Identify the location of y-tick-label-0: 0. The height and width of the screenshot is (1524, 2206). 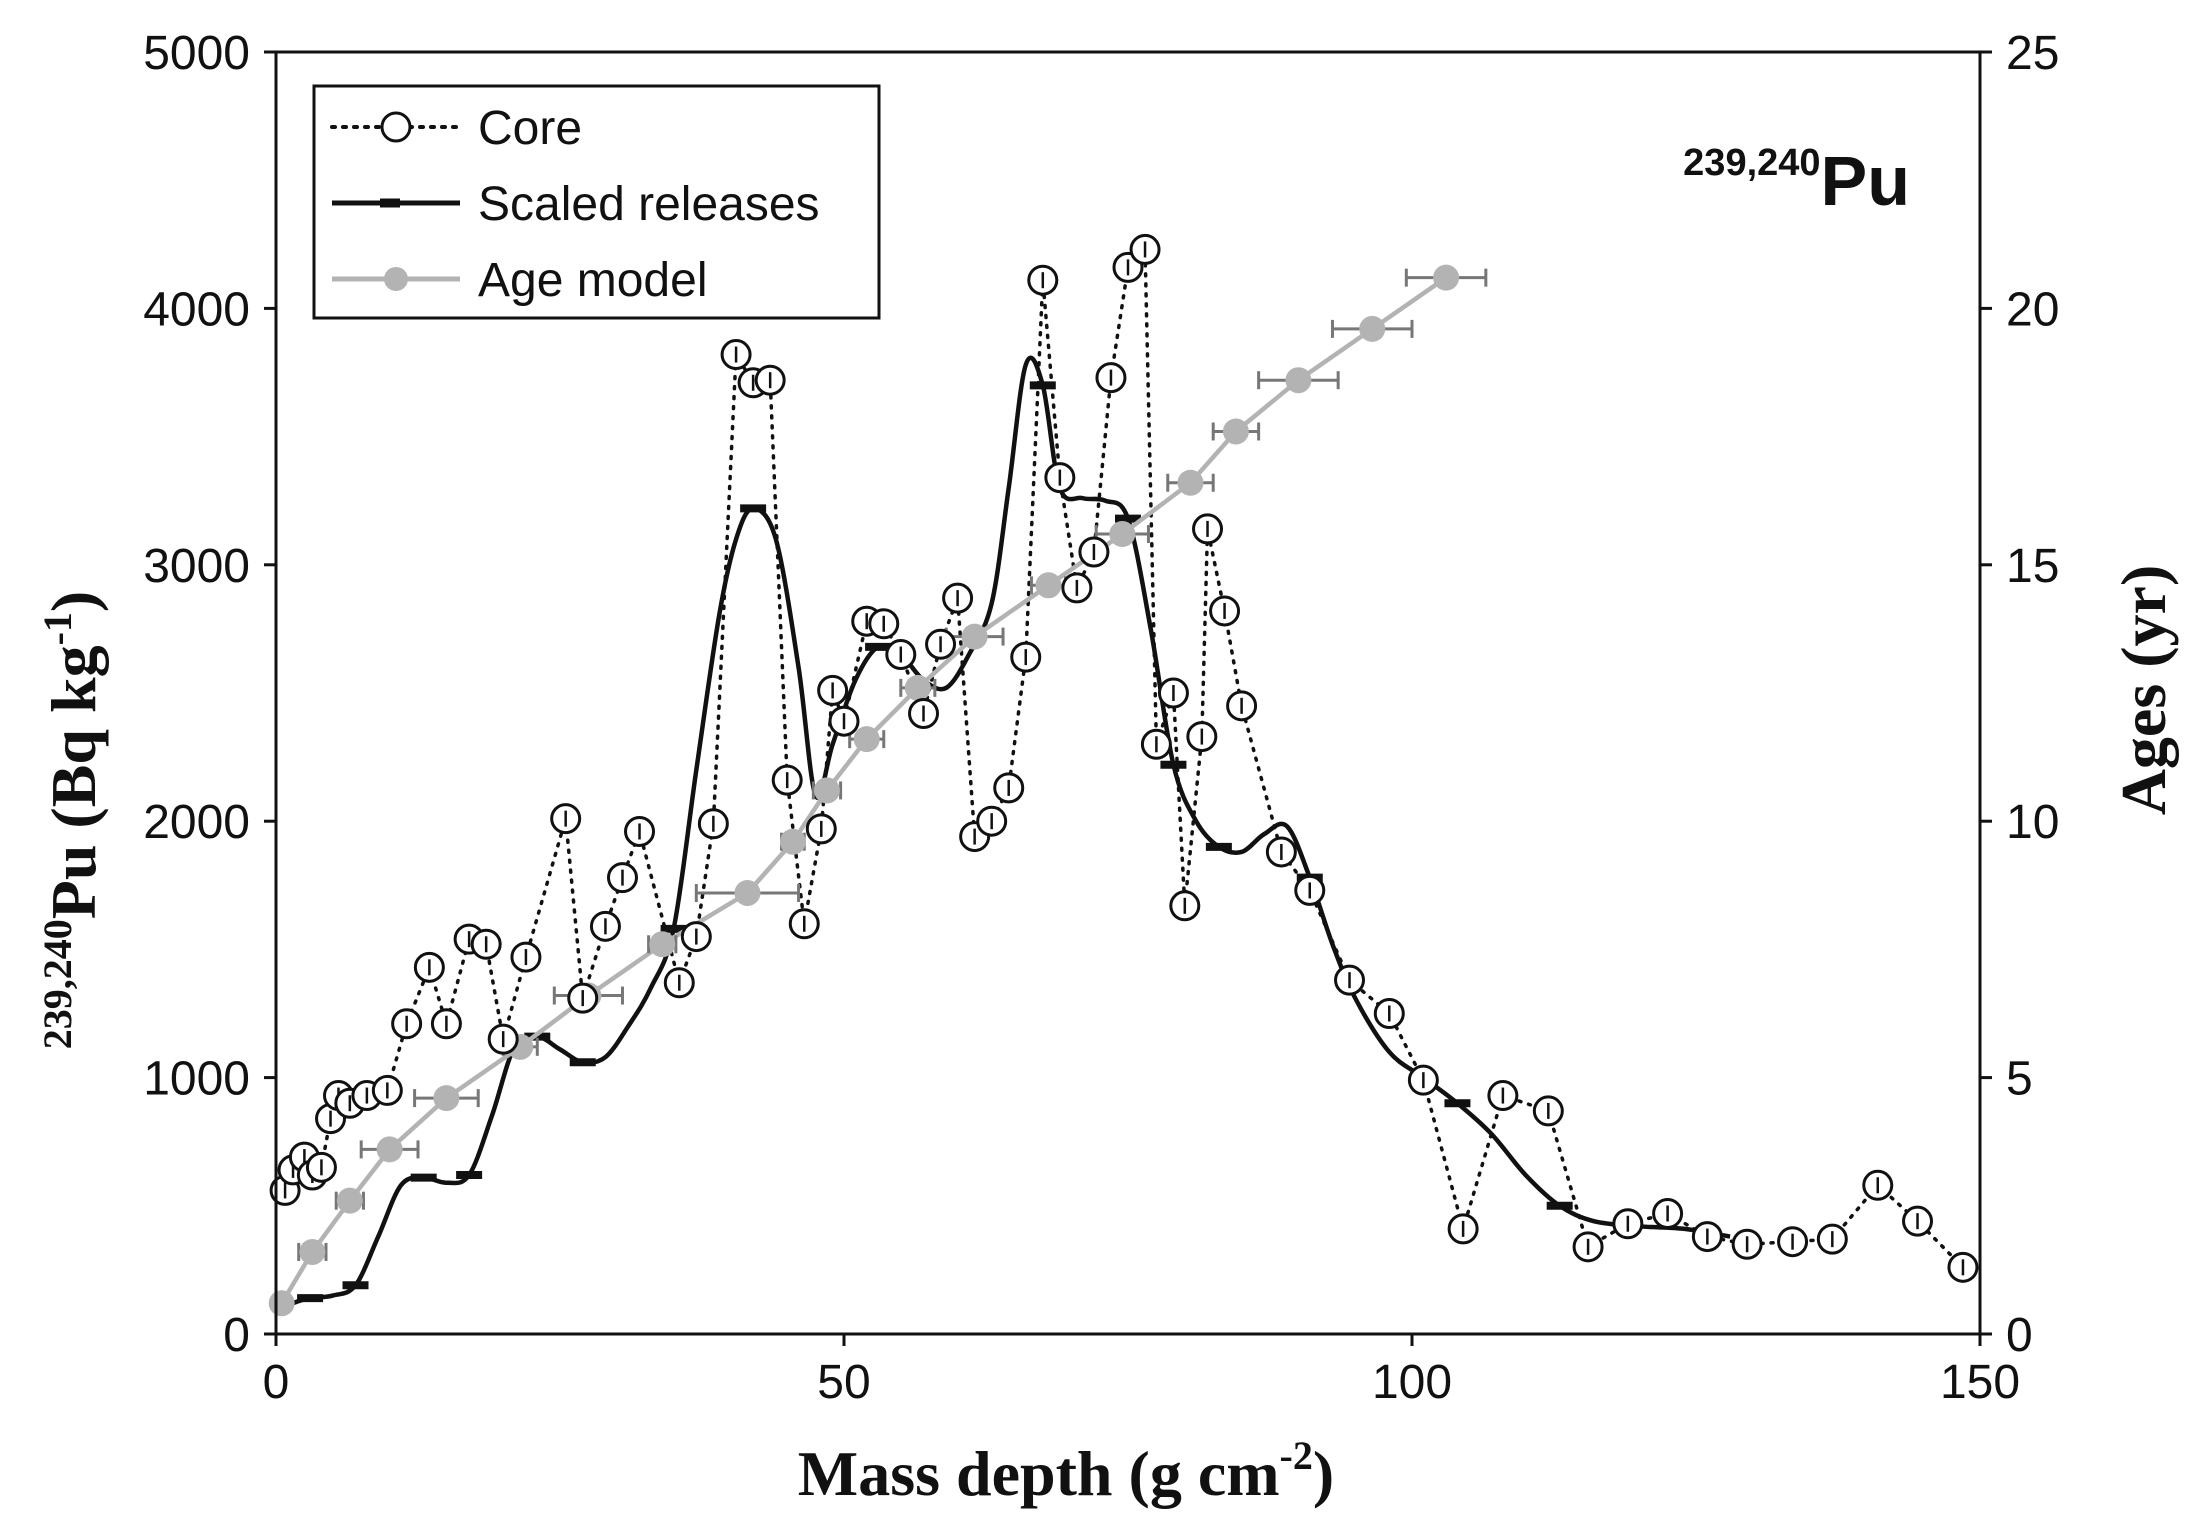
(236, 1335).